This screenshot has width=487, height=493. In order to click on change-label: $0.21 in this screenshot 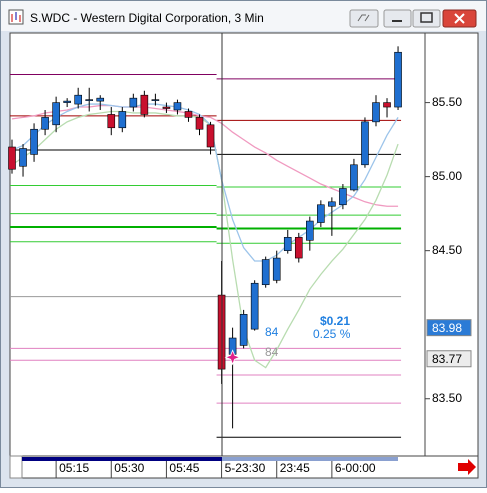, I will do `click(335, 321)`.